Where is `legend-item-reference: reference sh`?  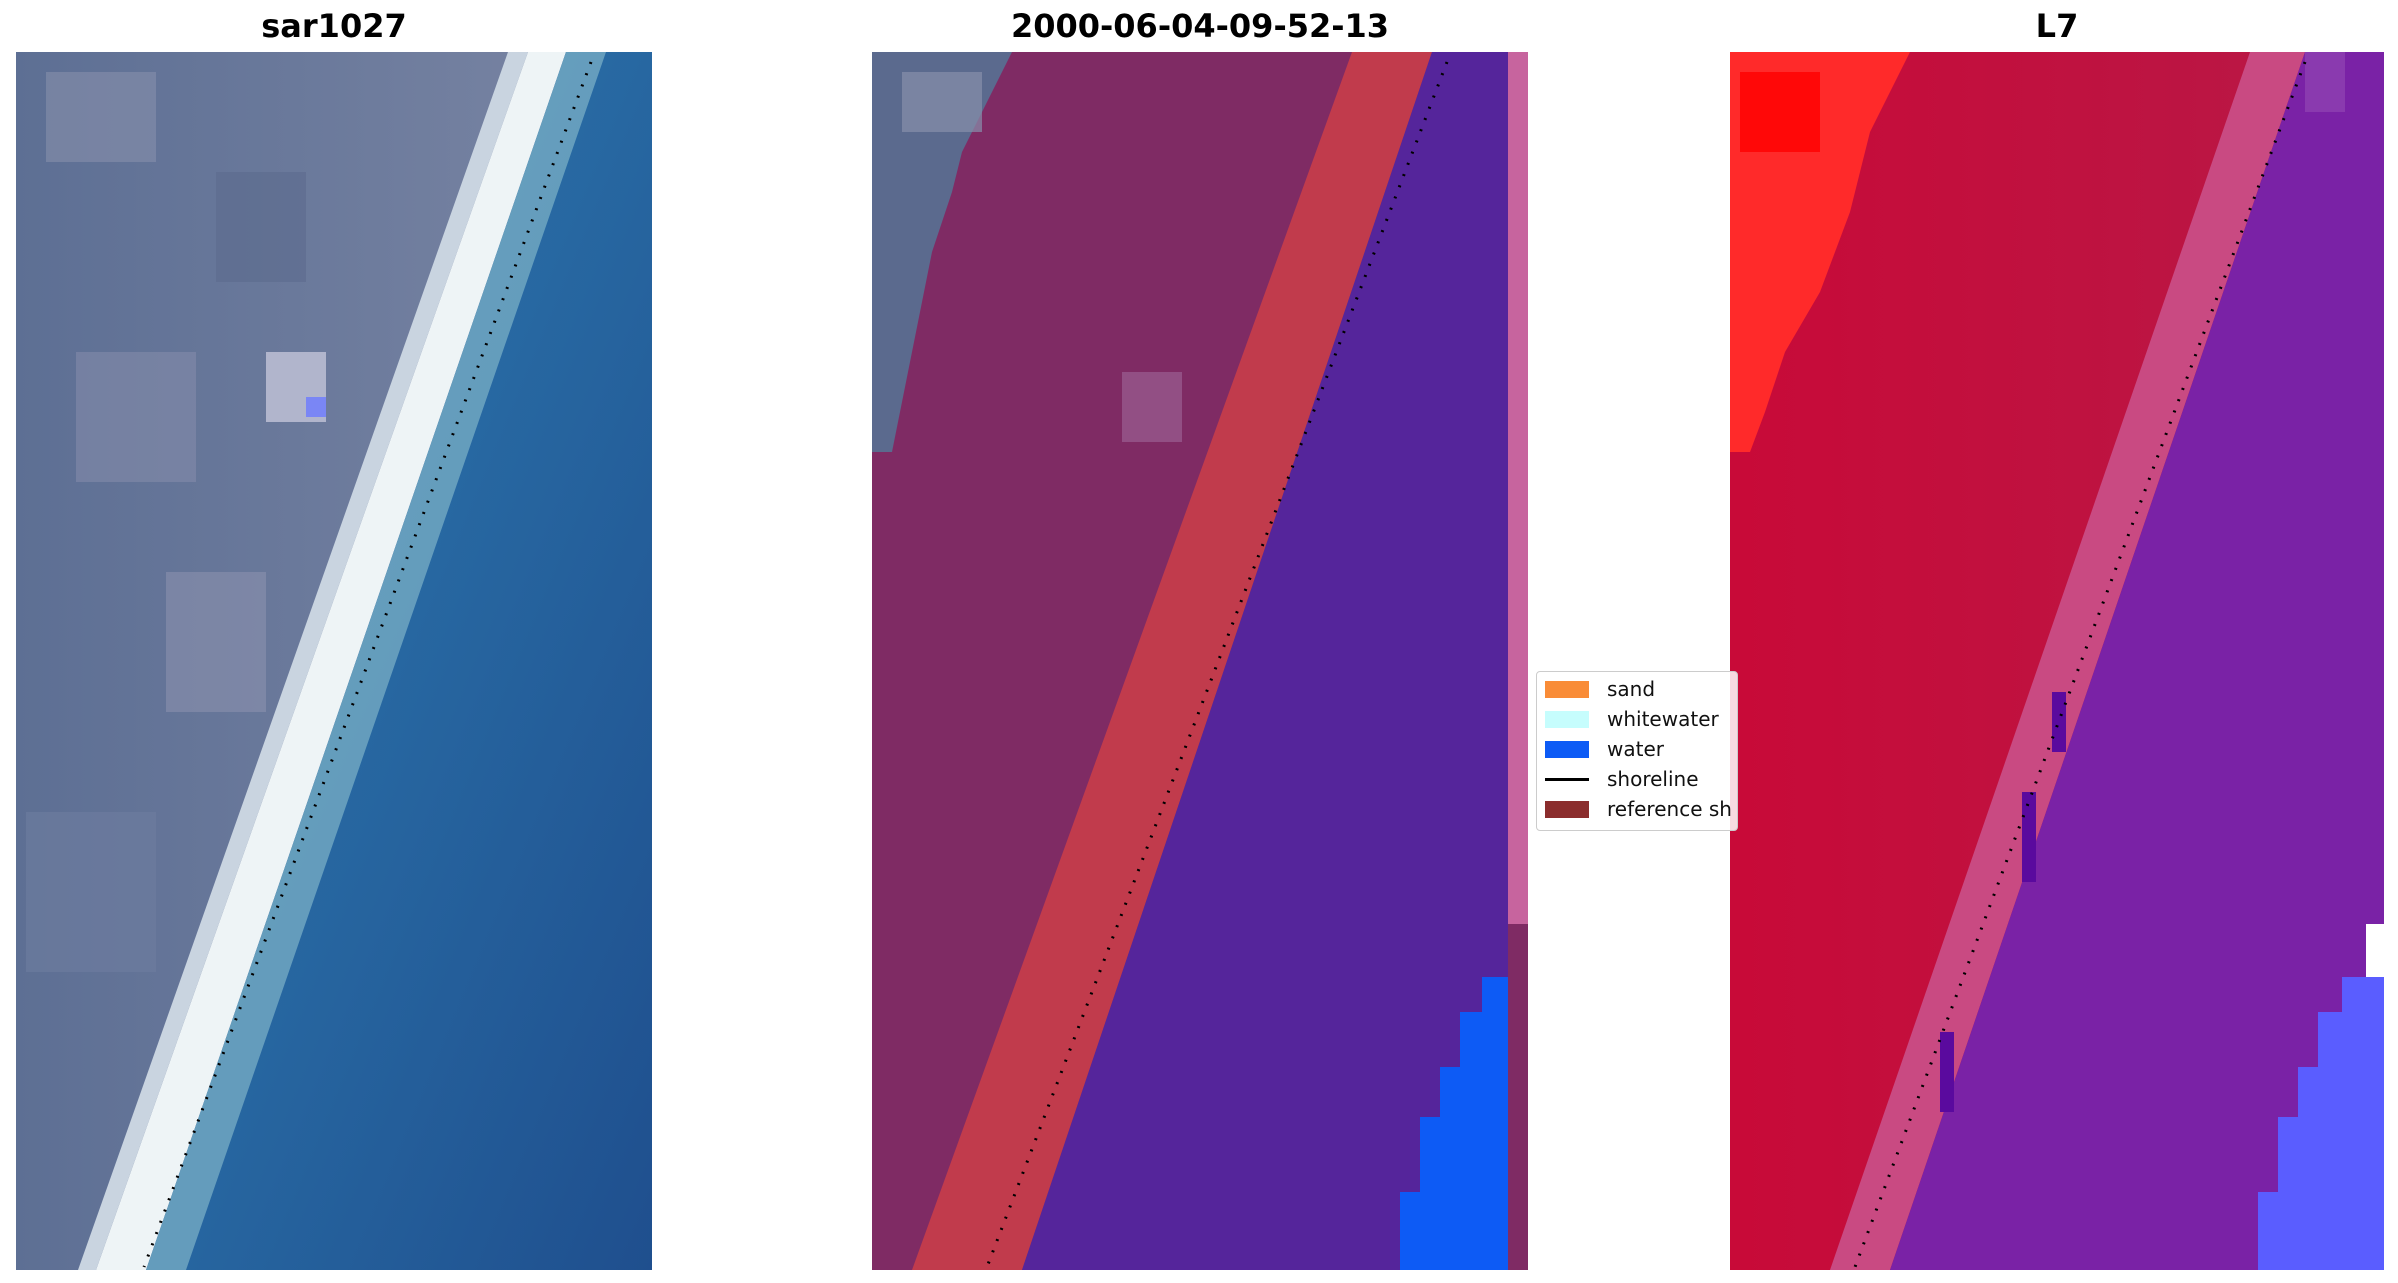
legend-item-reference: reference sh is located at coordinates (1638, 809).